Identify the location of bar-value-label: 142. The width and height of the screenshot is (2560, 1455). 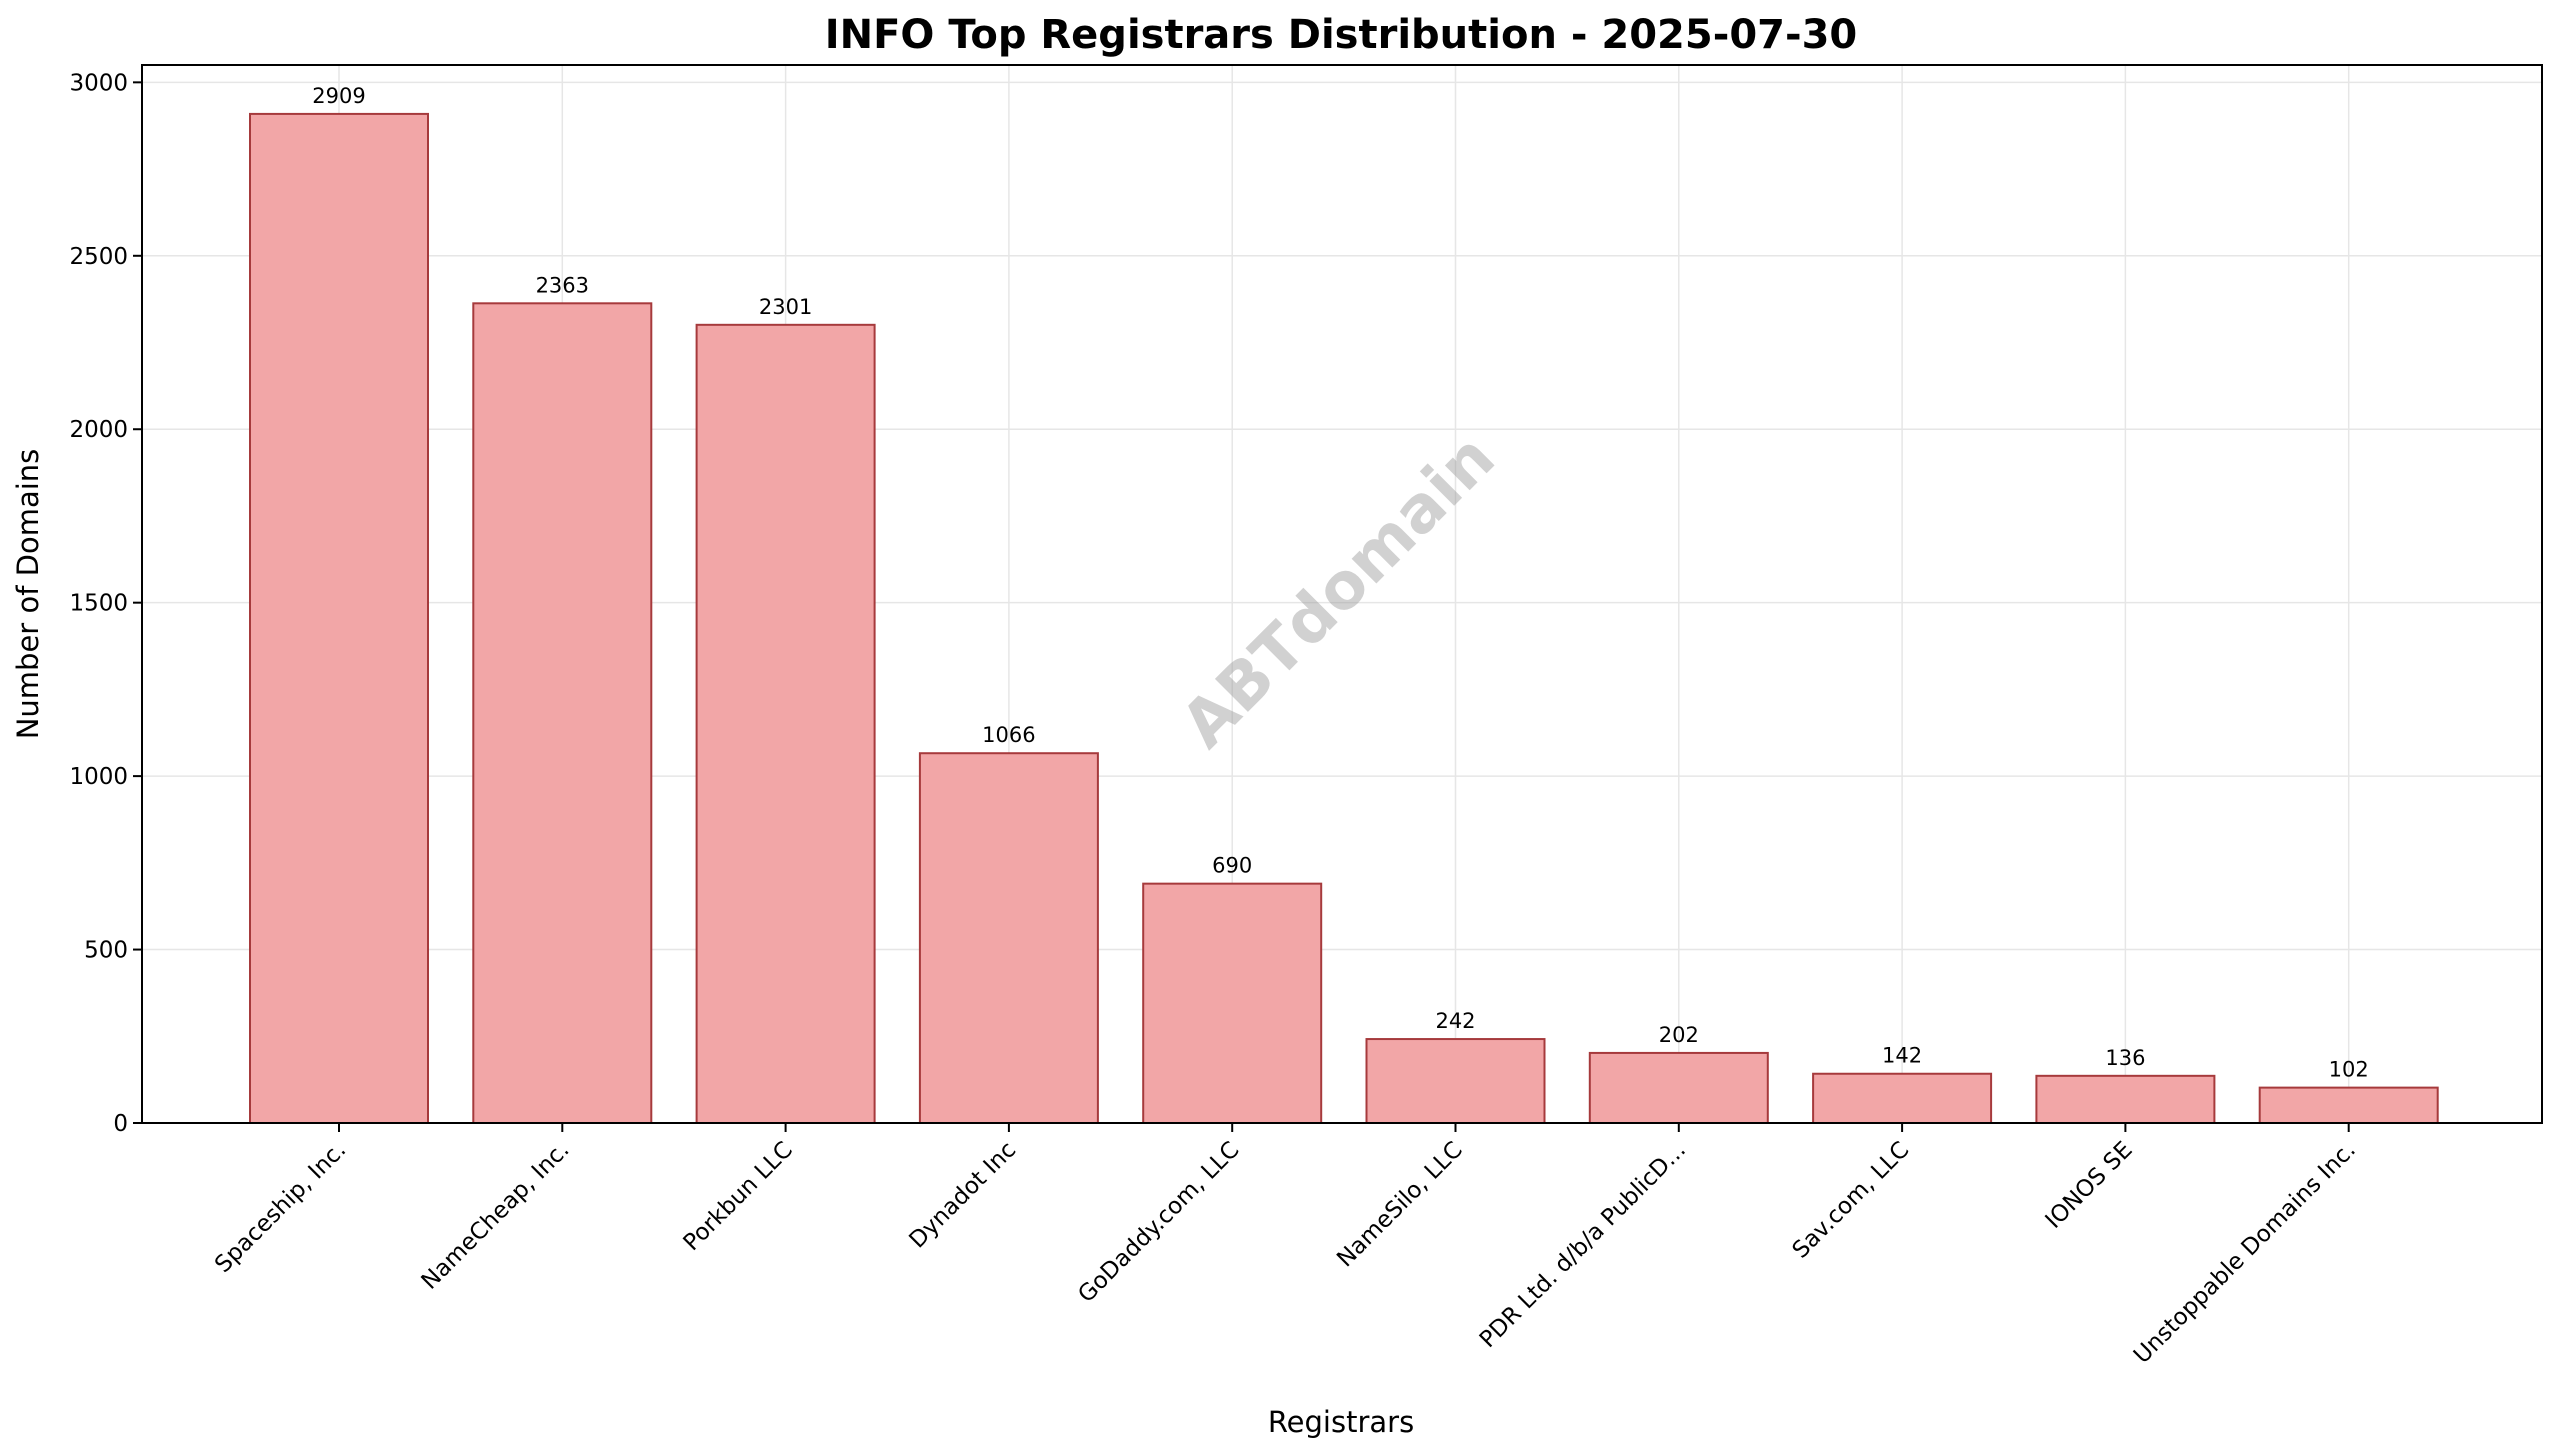
(1902, 1056).